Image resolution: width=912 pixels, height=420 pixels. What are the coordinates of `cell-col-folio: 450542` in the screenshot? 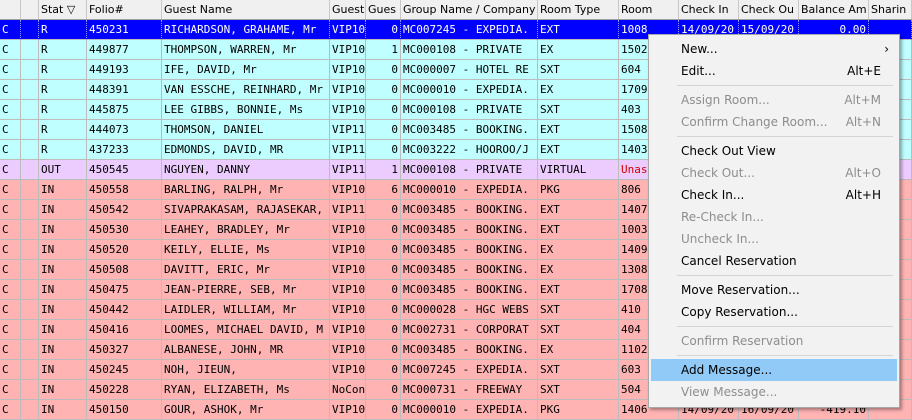 It's located at (124, 210).